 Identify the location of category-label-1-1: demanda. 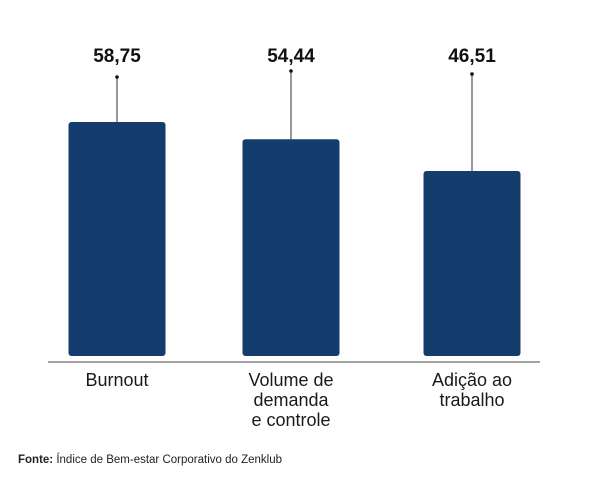
(291, 400).